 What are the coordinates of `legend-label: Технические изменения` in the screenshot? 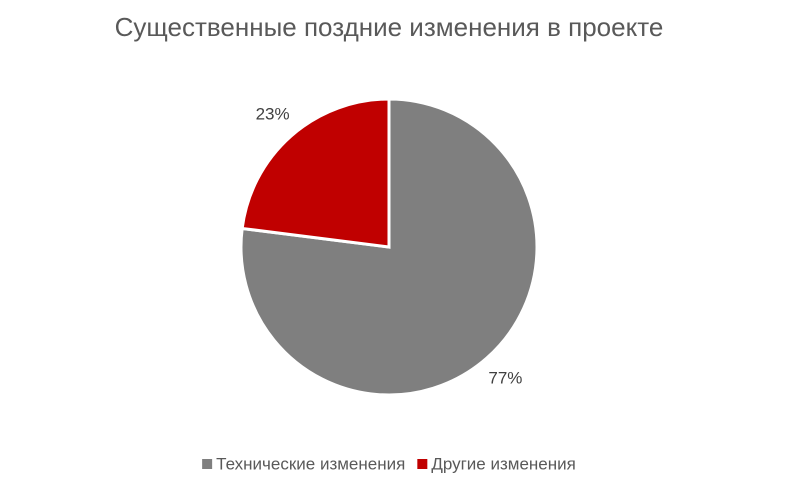 It's located at (310, 463).